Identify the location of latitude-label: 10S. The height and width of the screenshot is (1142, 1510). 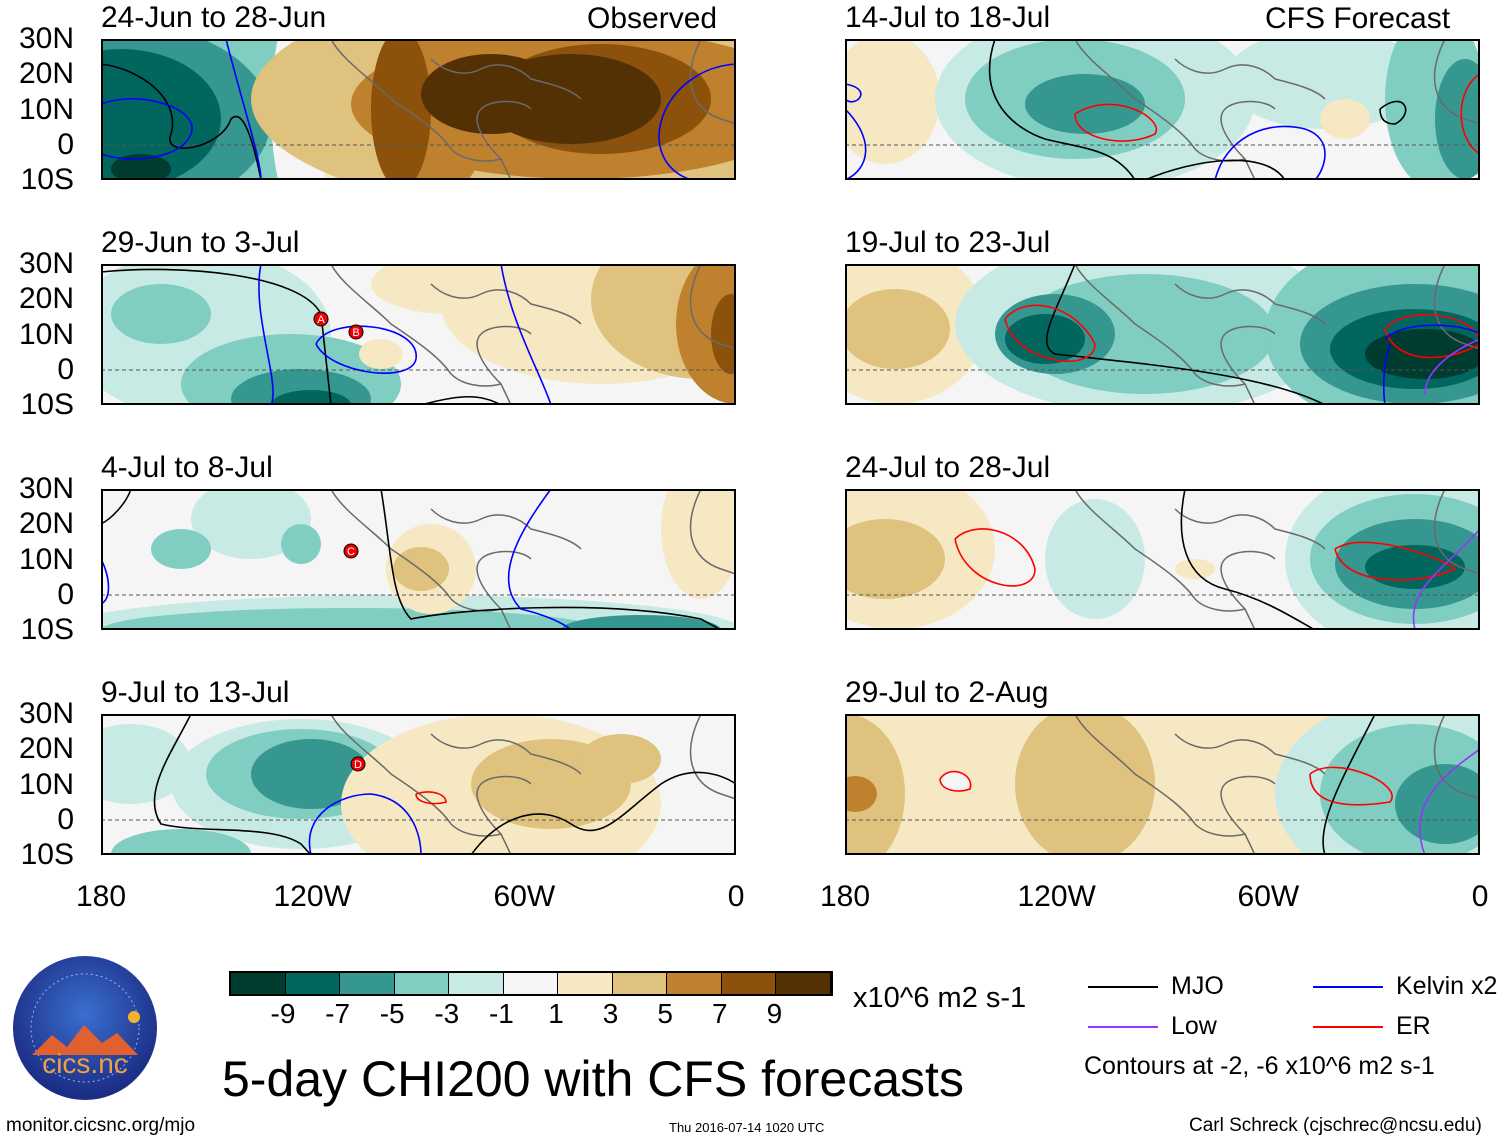
(47, 404).